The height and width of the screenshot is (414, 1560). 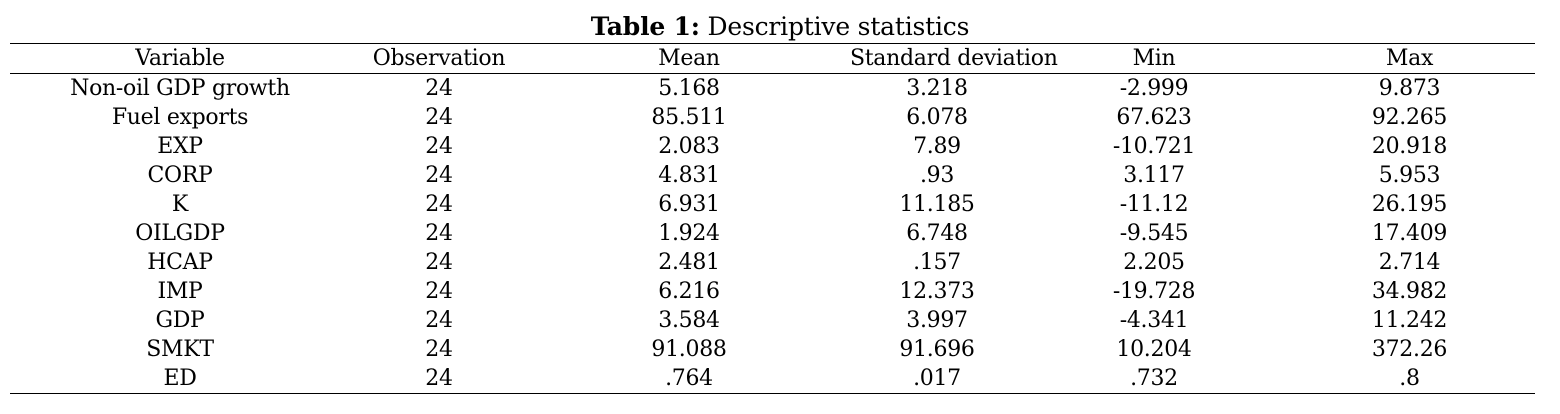 What do you see at coordinates (645, 26) in the screenshot?
I see `table-caption-label: Table 1:` at bounding box center [645, 26].